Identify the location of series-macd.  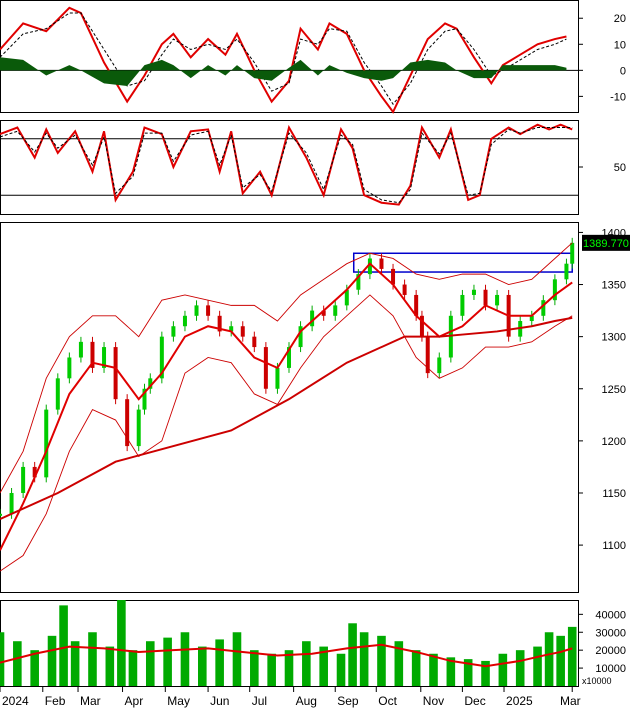
(283, 60).